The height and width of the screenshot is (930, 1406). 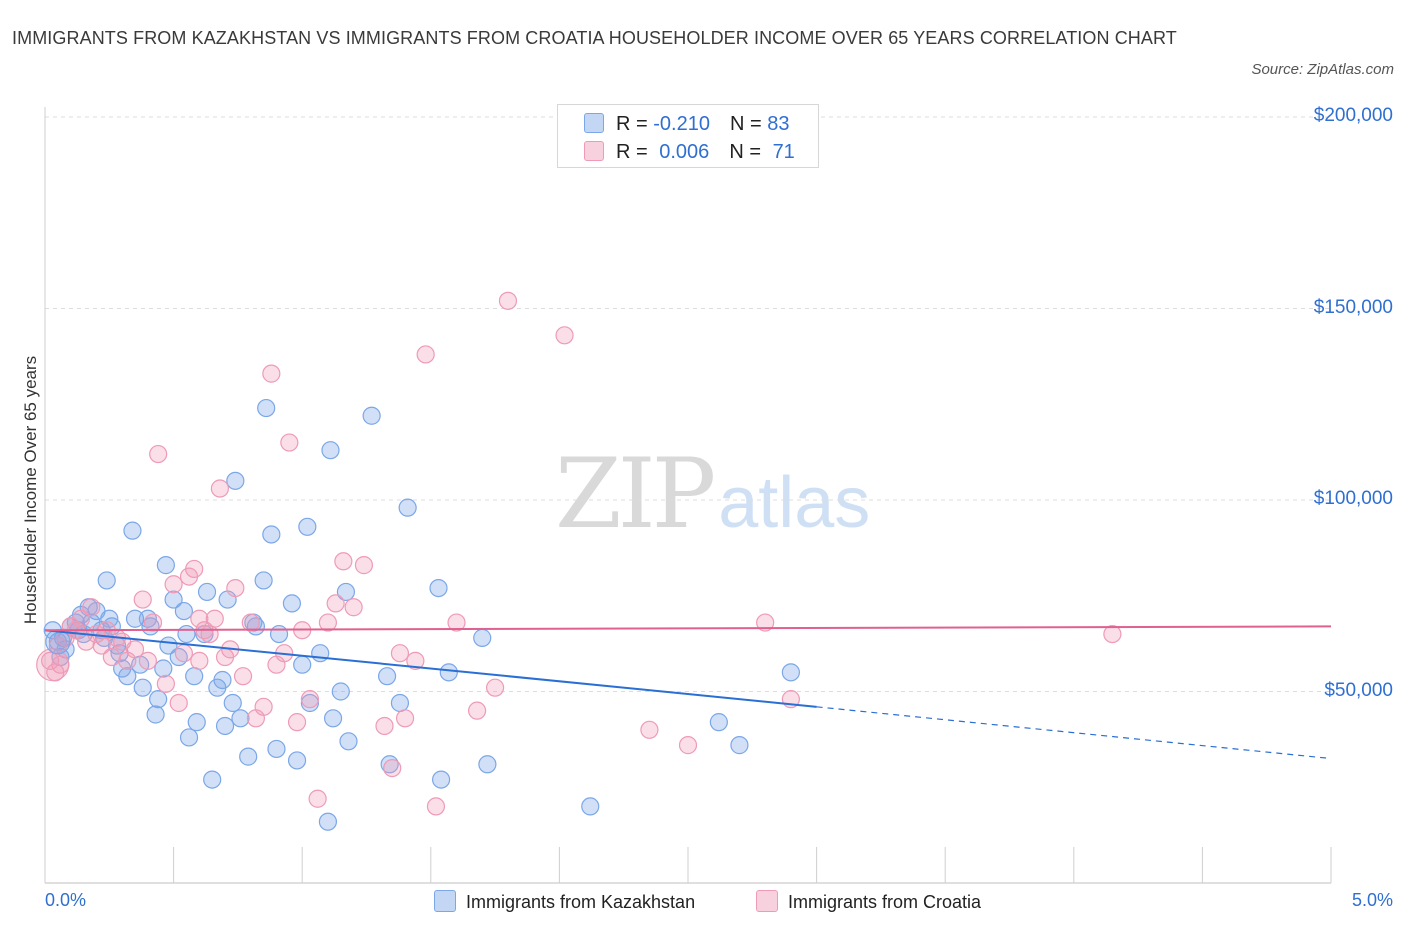 I want to click on r-value-croatia: 0.006, so click(x=684, y=152).